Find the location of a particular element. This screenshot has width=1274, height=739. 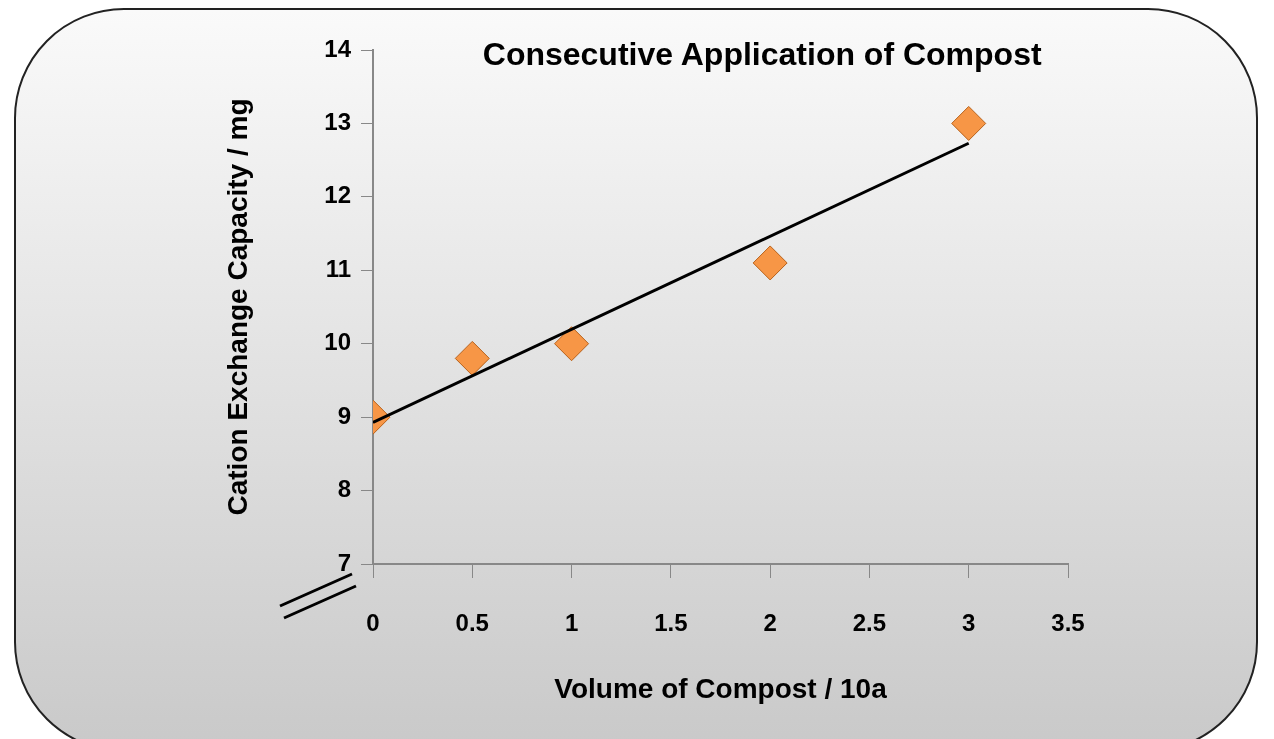

x-tick-label: 3 is located at coordinates (969, 623).